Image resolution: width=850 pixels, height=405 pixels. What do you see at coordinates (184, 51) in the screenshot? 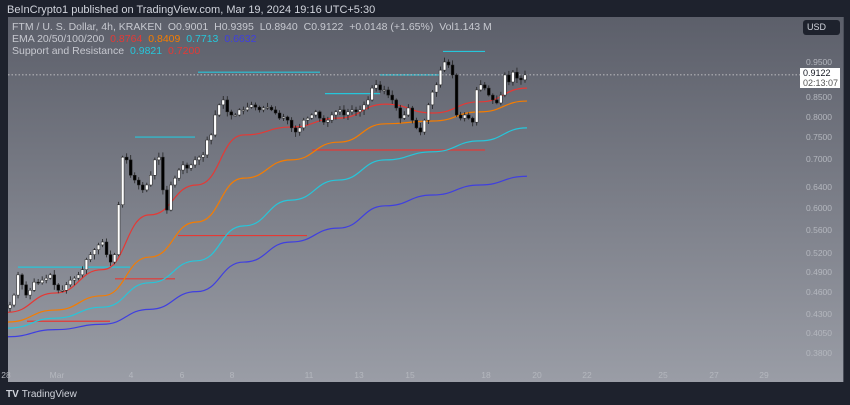
I see `support-value: 0.7200` at bounding box center [184, 51].